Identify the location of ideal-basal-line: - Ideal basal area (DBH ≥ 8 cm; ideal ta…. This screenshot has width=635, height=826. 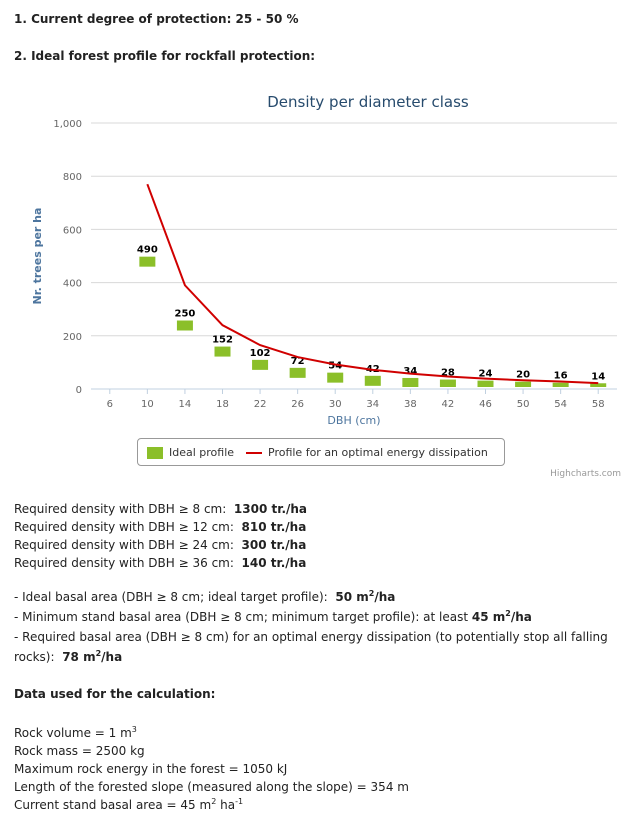
(205, 596).